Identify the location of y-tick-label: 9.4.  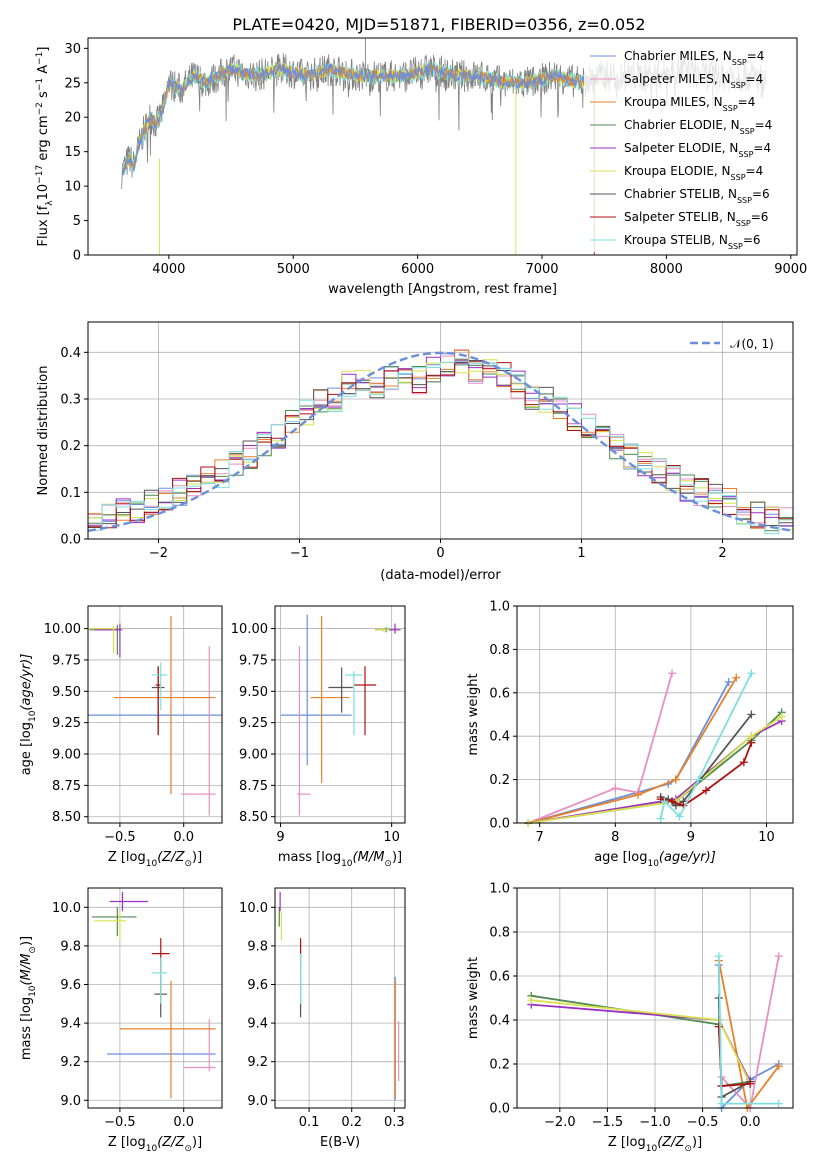
(257, 1024).